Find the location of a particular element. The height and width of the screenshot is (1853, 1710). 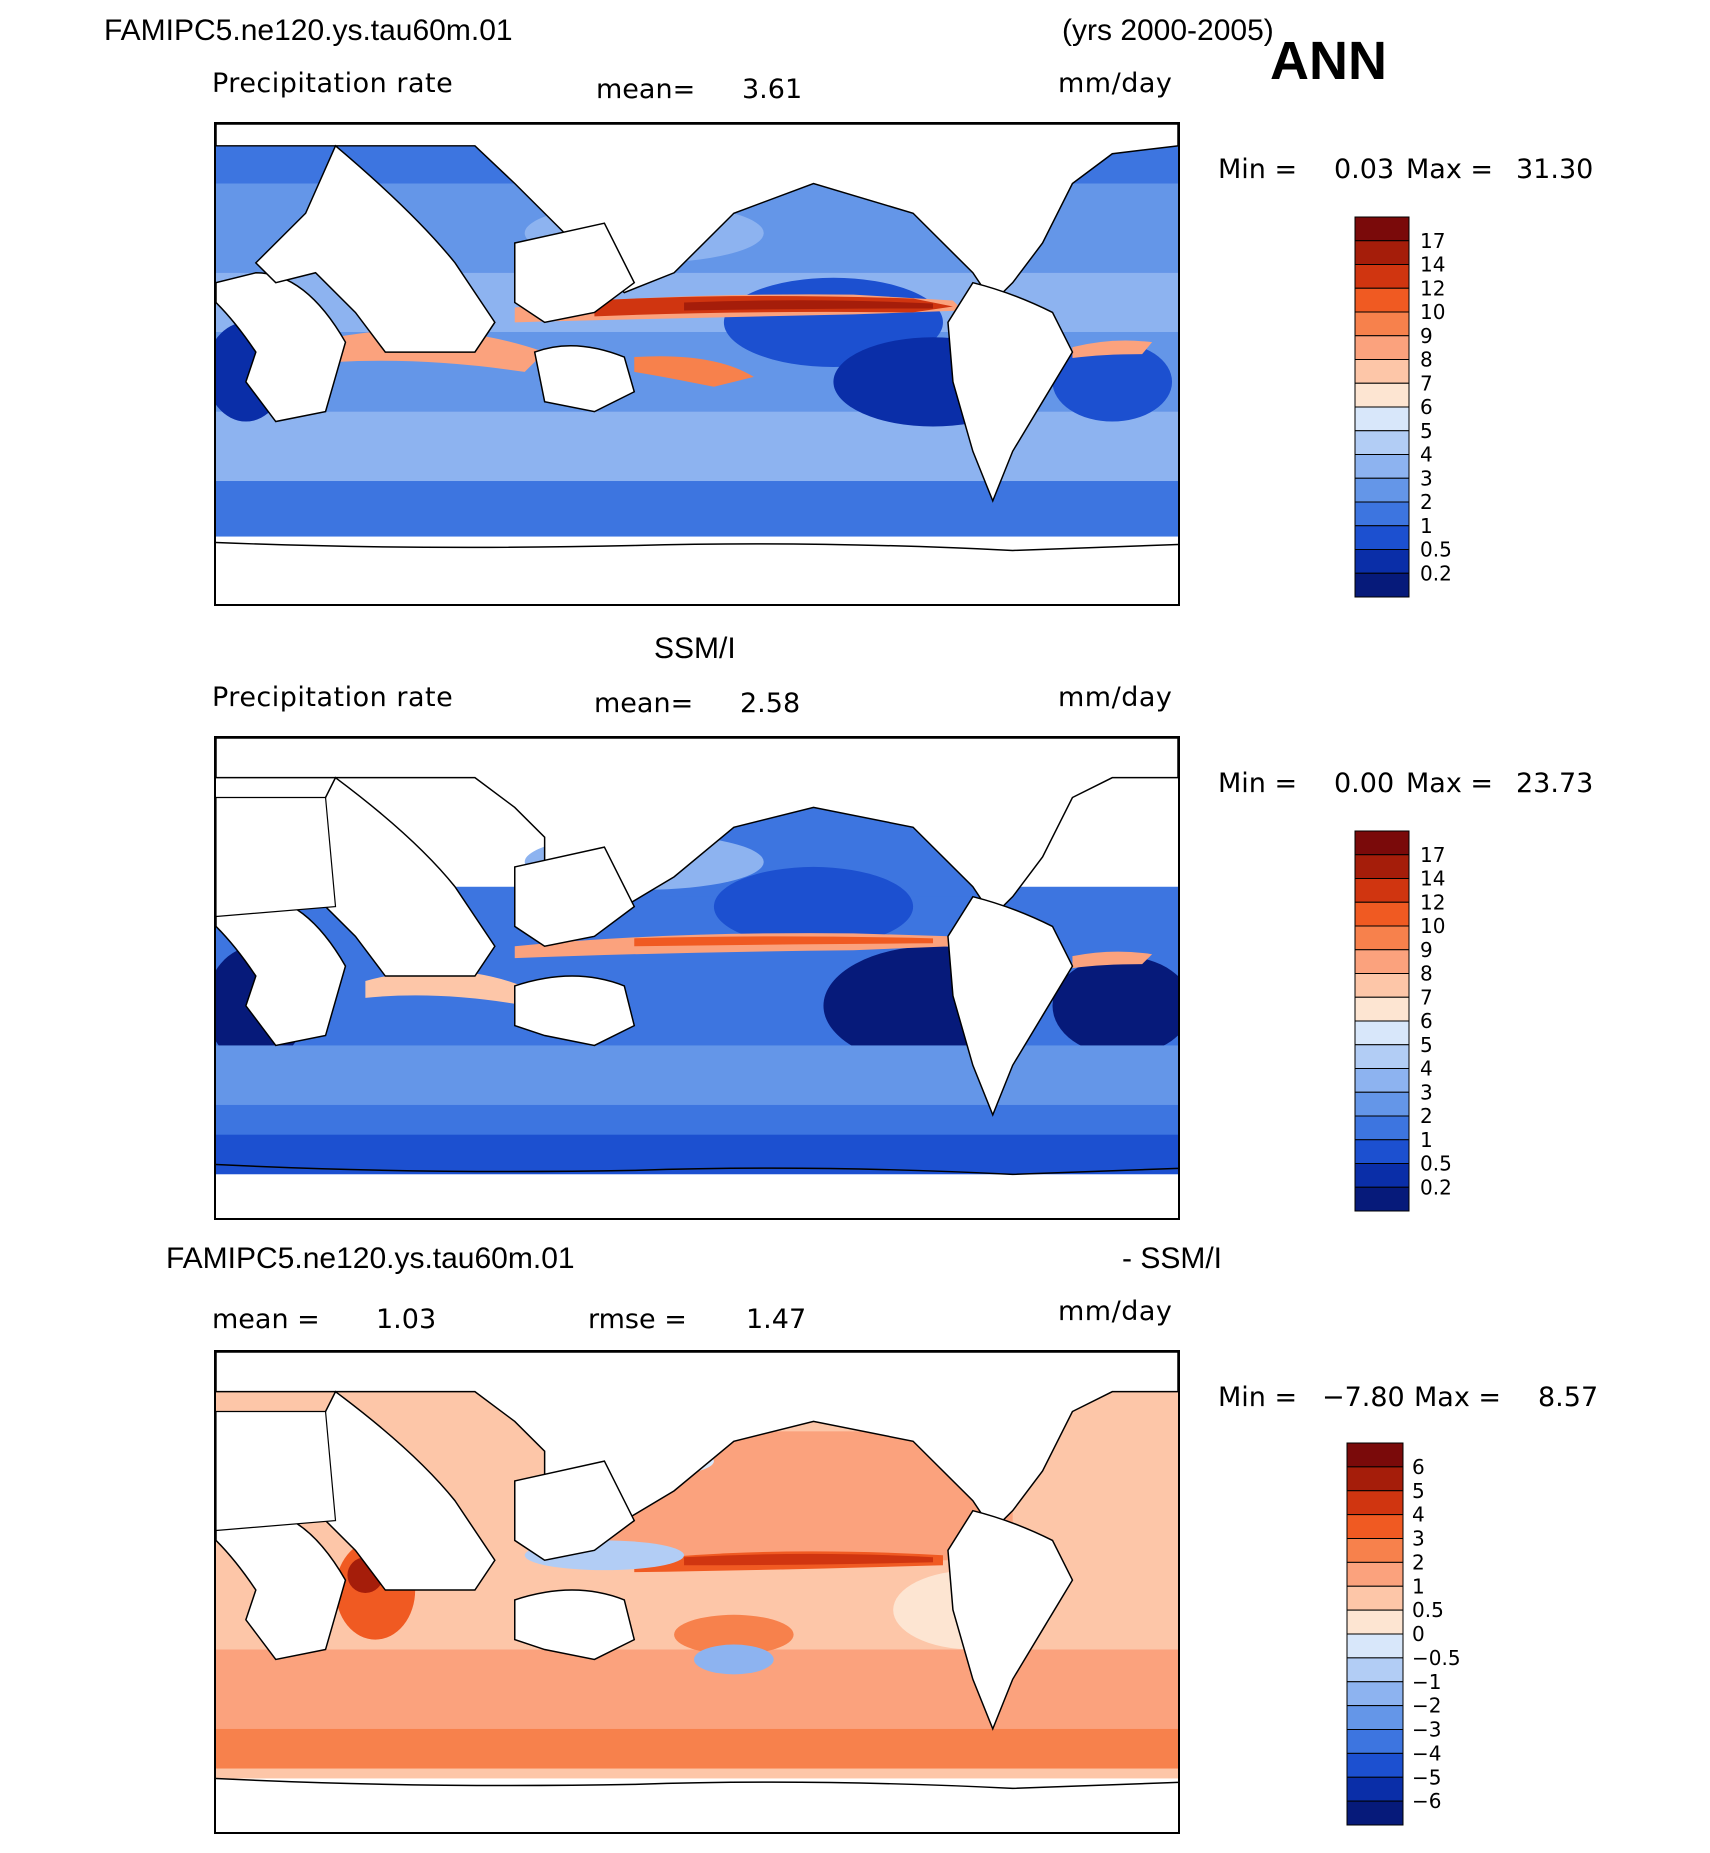

panel3-units: mm/day is located at coordinates (1115, 1311).